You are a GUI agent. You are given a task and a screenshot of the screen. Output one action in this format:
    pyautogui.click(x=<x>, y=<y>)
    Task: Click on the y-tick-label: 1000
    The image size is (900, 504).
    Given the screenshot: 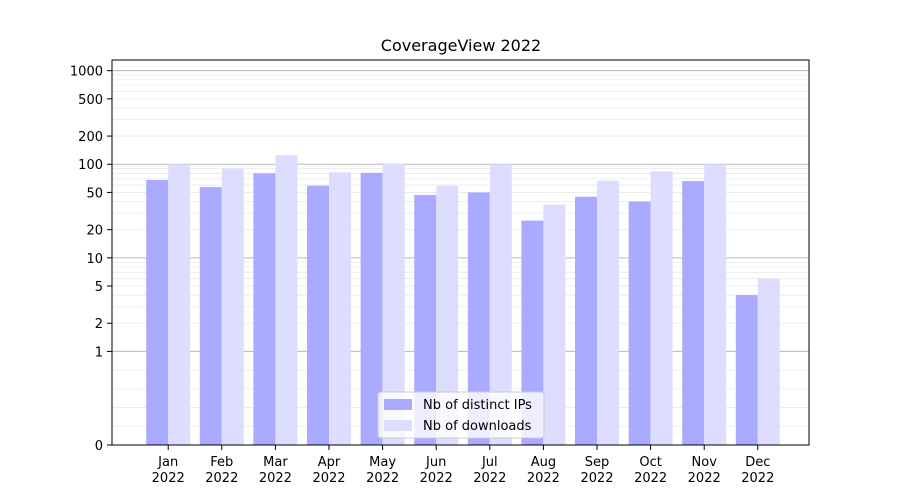 What is the action you would take?
    pyautogui.click(x=86, y=72)
    